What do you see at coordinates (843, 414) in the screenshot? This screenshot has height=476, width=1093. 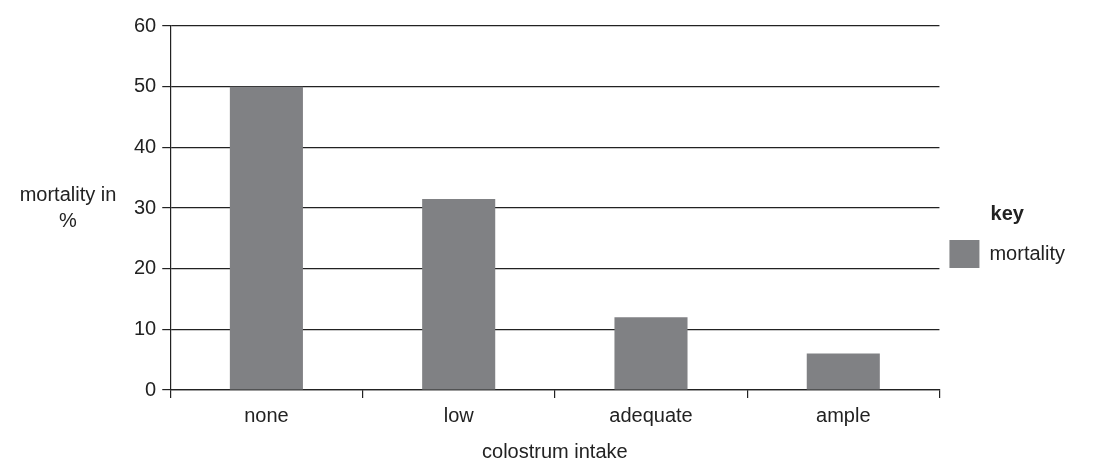 I see `x-tick-label: ample` at bounding box center [843, 414].